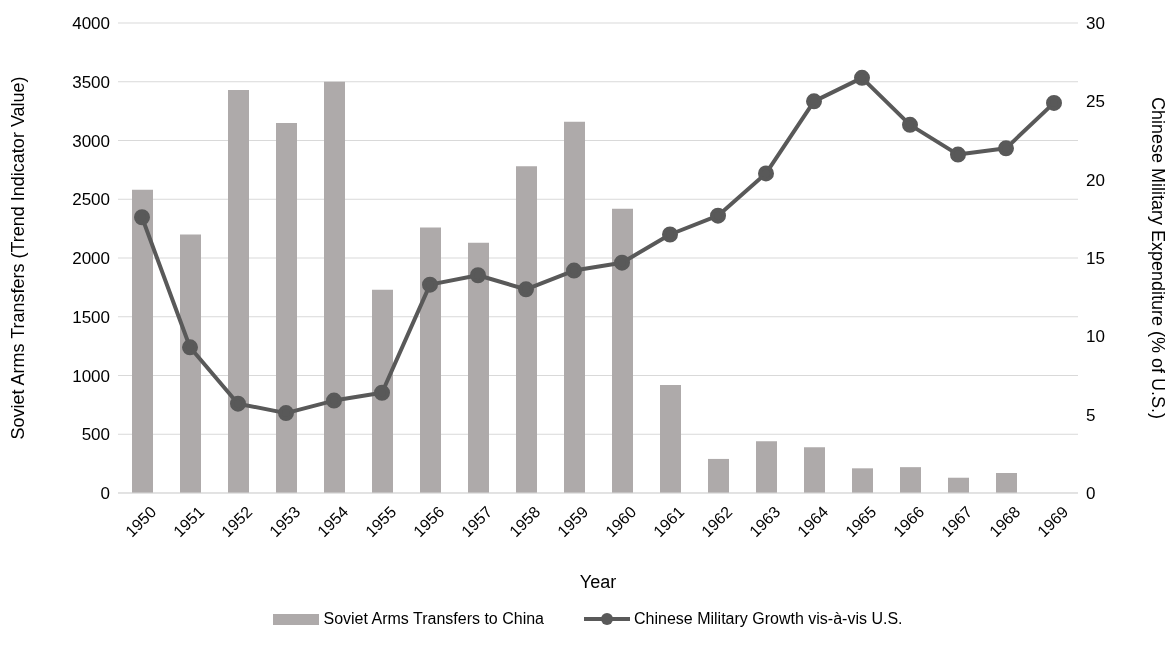  What do you see at coordinates (91, 141) in the screenshot?
I see `y-tick-label: 3000` at bounding box center [91, 141].